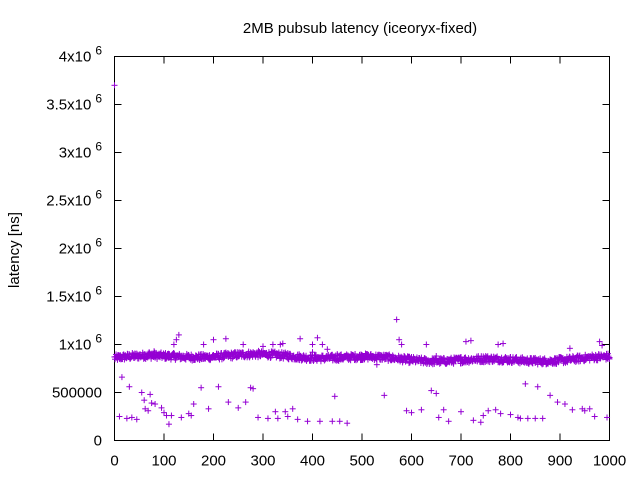 Image resolution: width=640 pixels, height=480 pixels. What do you see at coordinates (98, 441) in the screenshot?
I see `y-tick-label-base: 0` at bounding box center [98, 441].